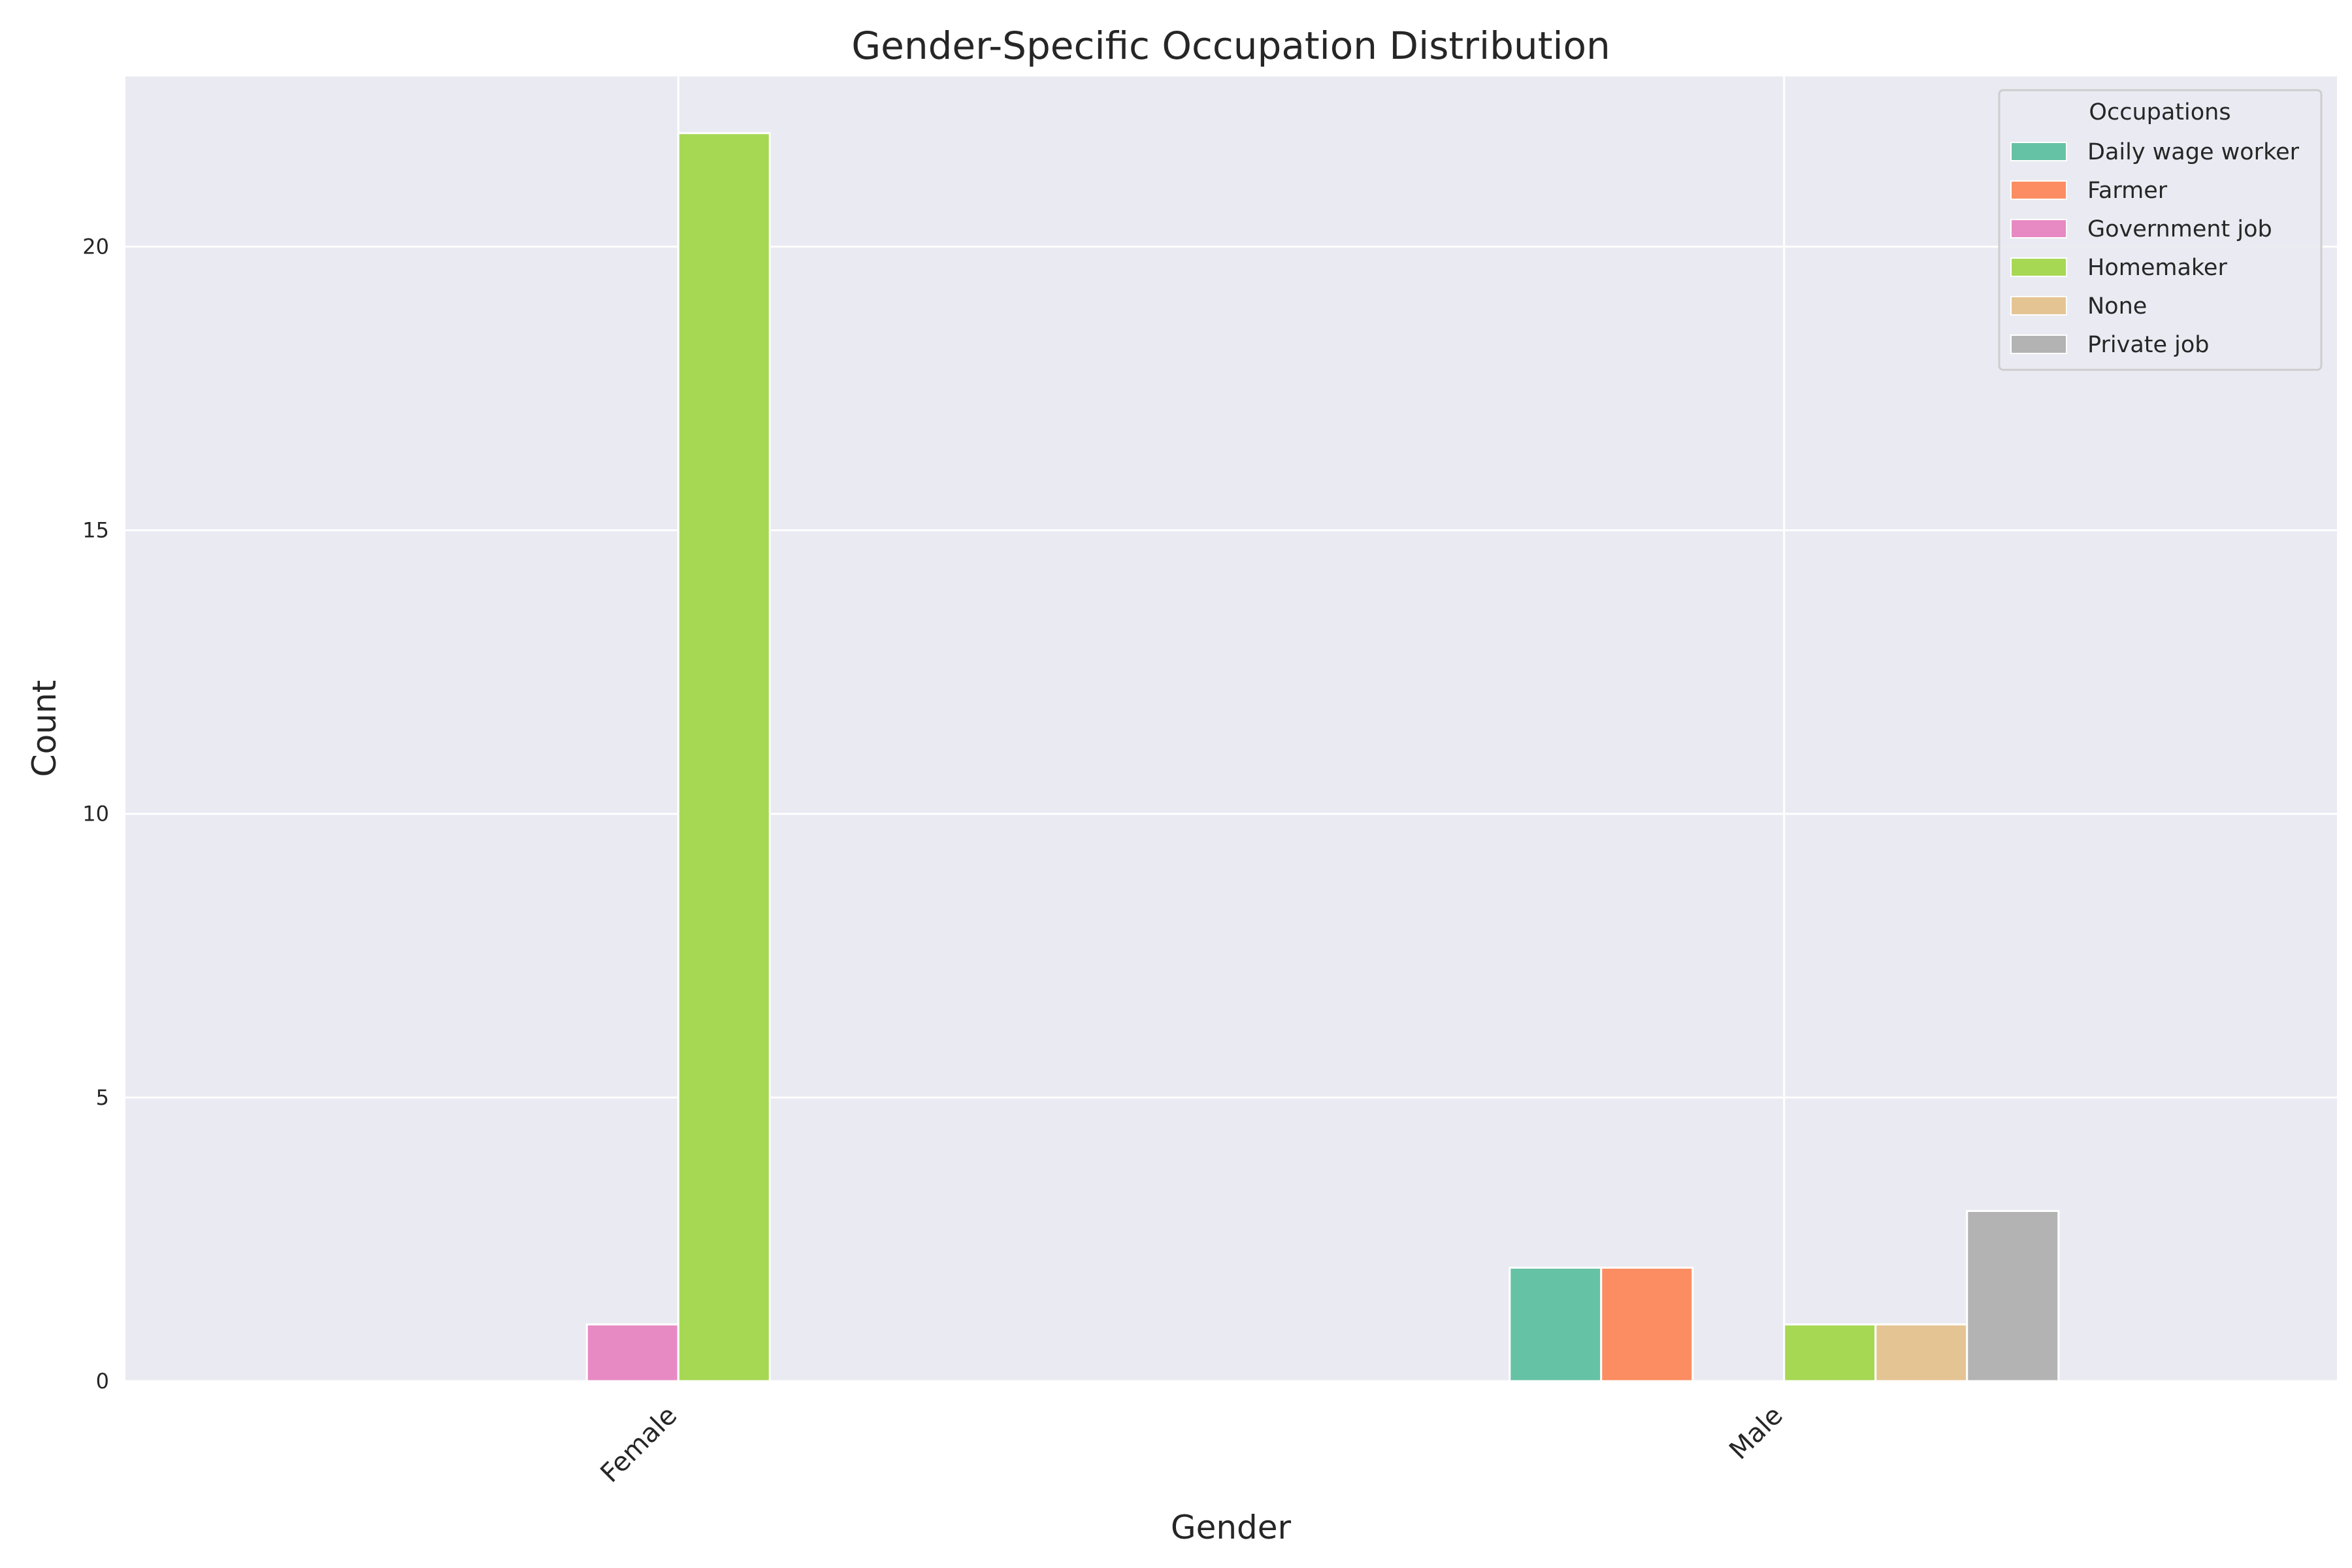  What do you see at coordinates (2157, 268) in the screenshot?
I see `legend-entry-label: Homemaker` at bounding box center [2157, 268].